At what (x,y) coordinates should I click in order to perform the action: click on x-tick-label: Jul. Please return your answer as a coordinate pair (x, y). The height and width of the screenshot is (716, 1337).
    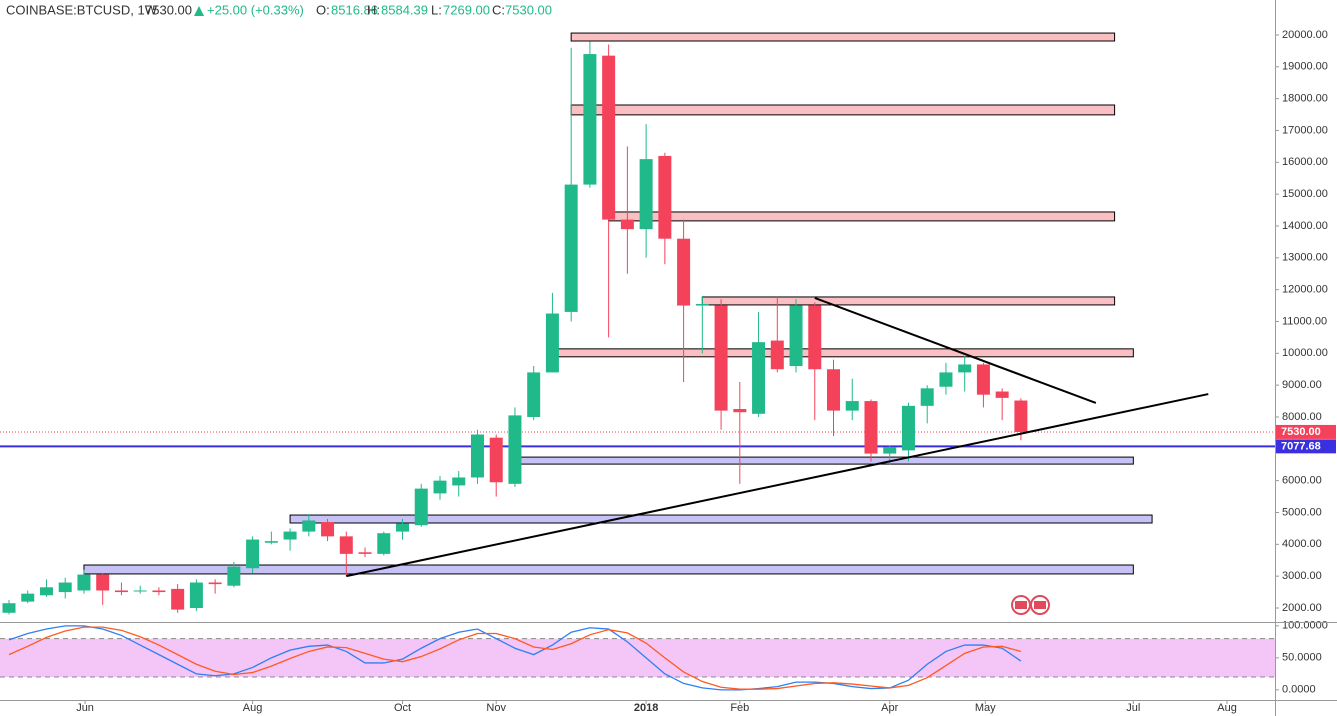
    Looking at the image, I should click on (1133, 708).